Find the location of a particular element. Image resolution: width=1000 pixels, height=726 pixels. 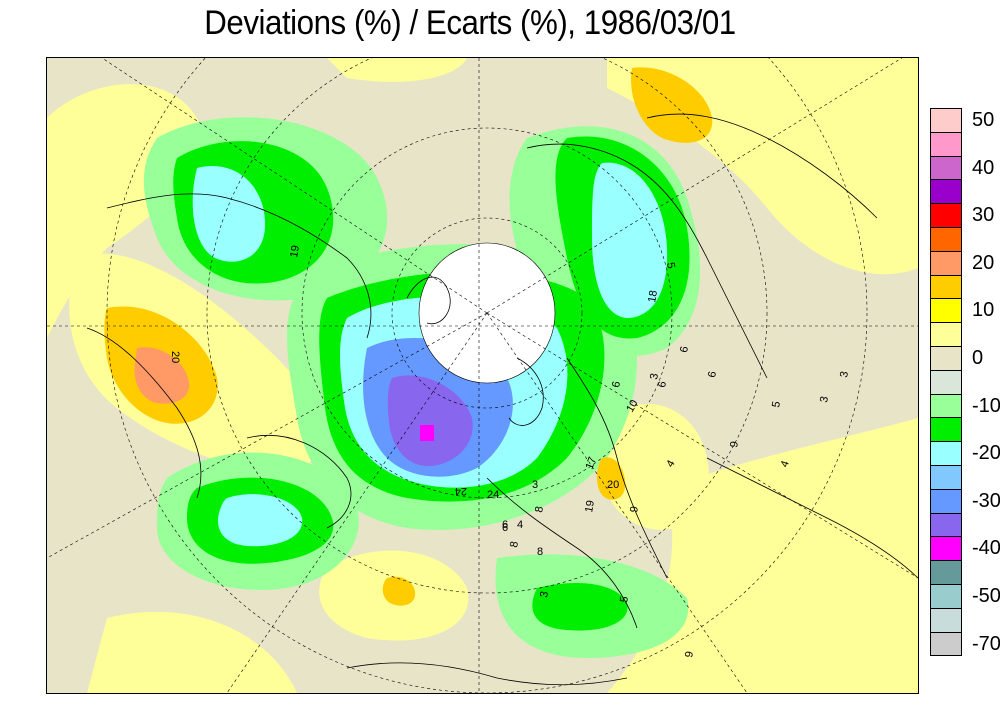

legend-label: -30 is located at coordinates (986, 500).